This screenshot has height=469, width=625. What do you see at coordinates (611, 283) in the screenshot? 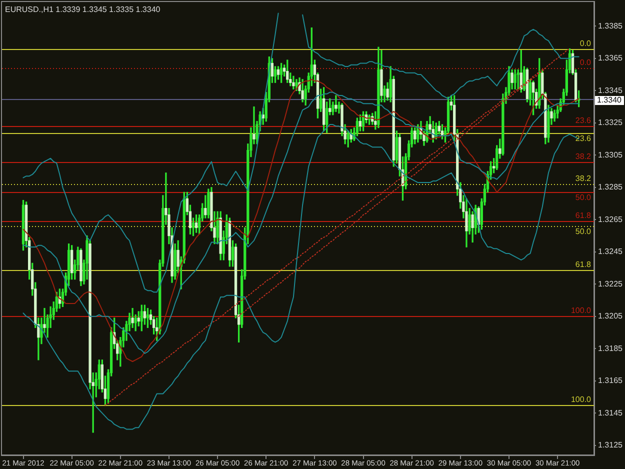
I see `y-tick-label: 1.3225` at bounding box center [611, 283].